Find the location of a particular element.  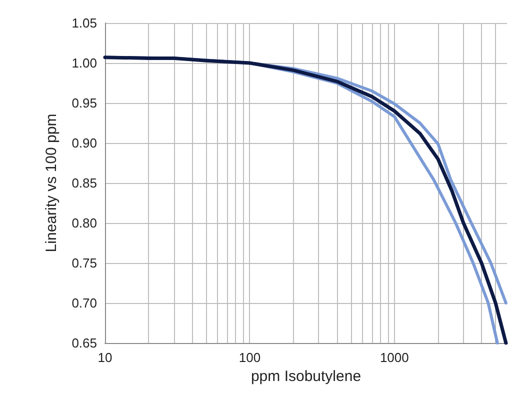

y-tick-label: 1.00 is located at coordinates (84, 63).